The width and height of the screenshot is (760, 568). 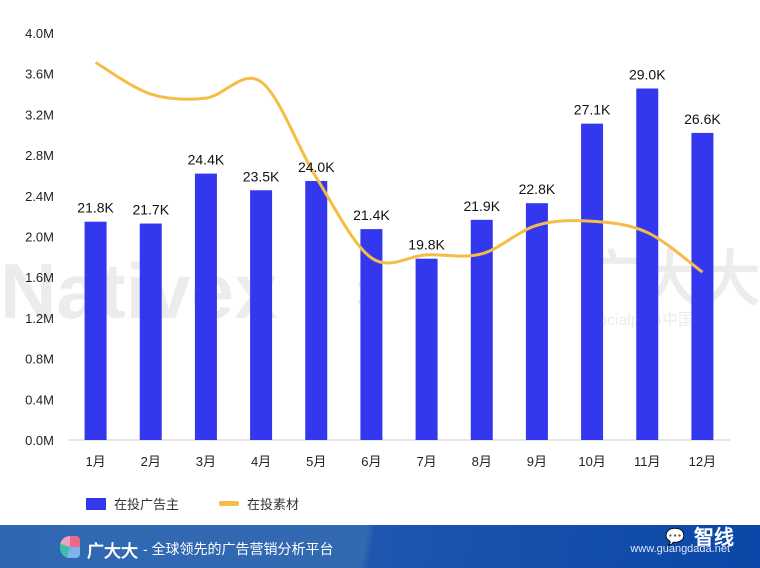 I want to click on x-tick-label: 6月, so click(x=371, y=461).